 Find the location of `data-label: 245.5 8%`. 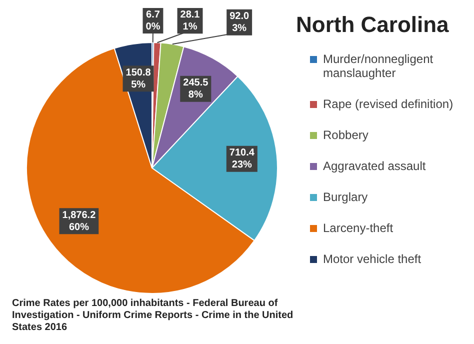

data-label: 245.5 8% is located at coordinates (196, 89).